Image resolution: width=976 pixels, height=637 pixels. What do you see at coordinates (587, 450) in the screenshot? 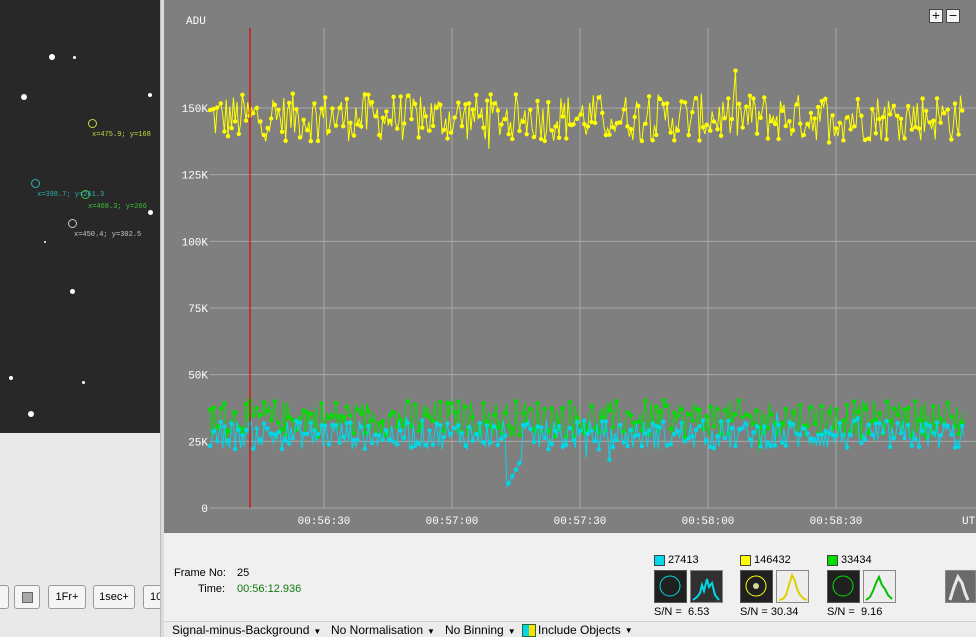
I see `series-line` at bounding box center [587, 450].